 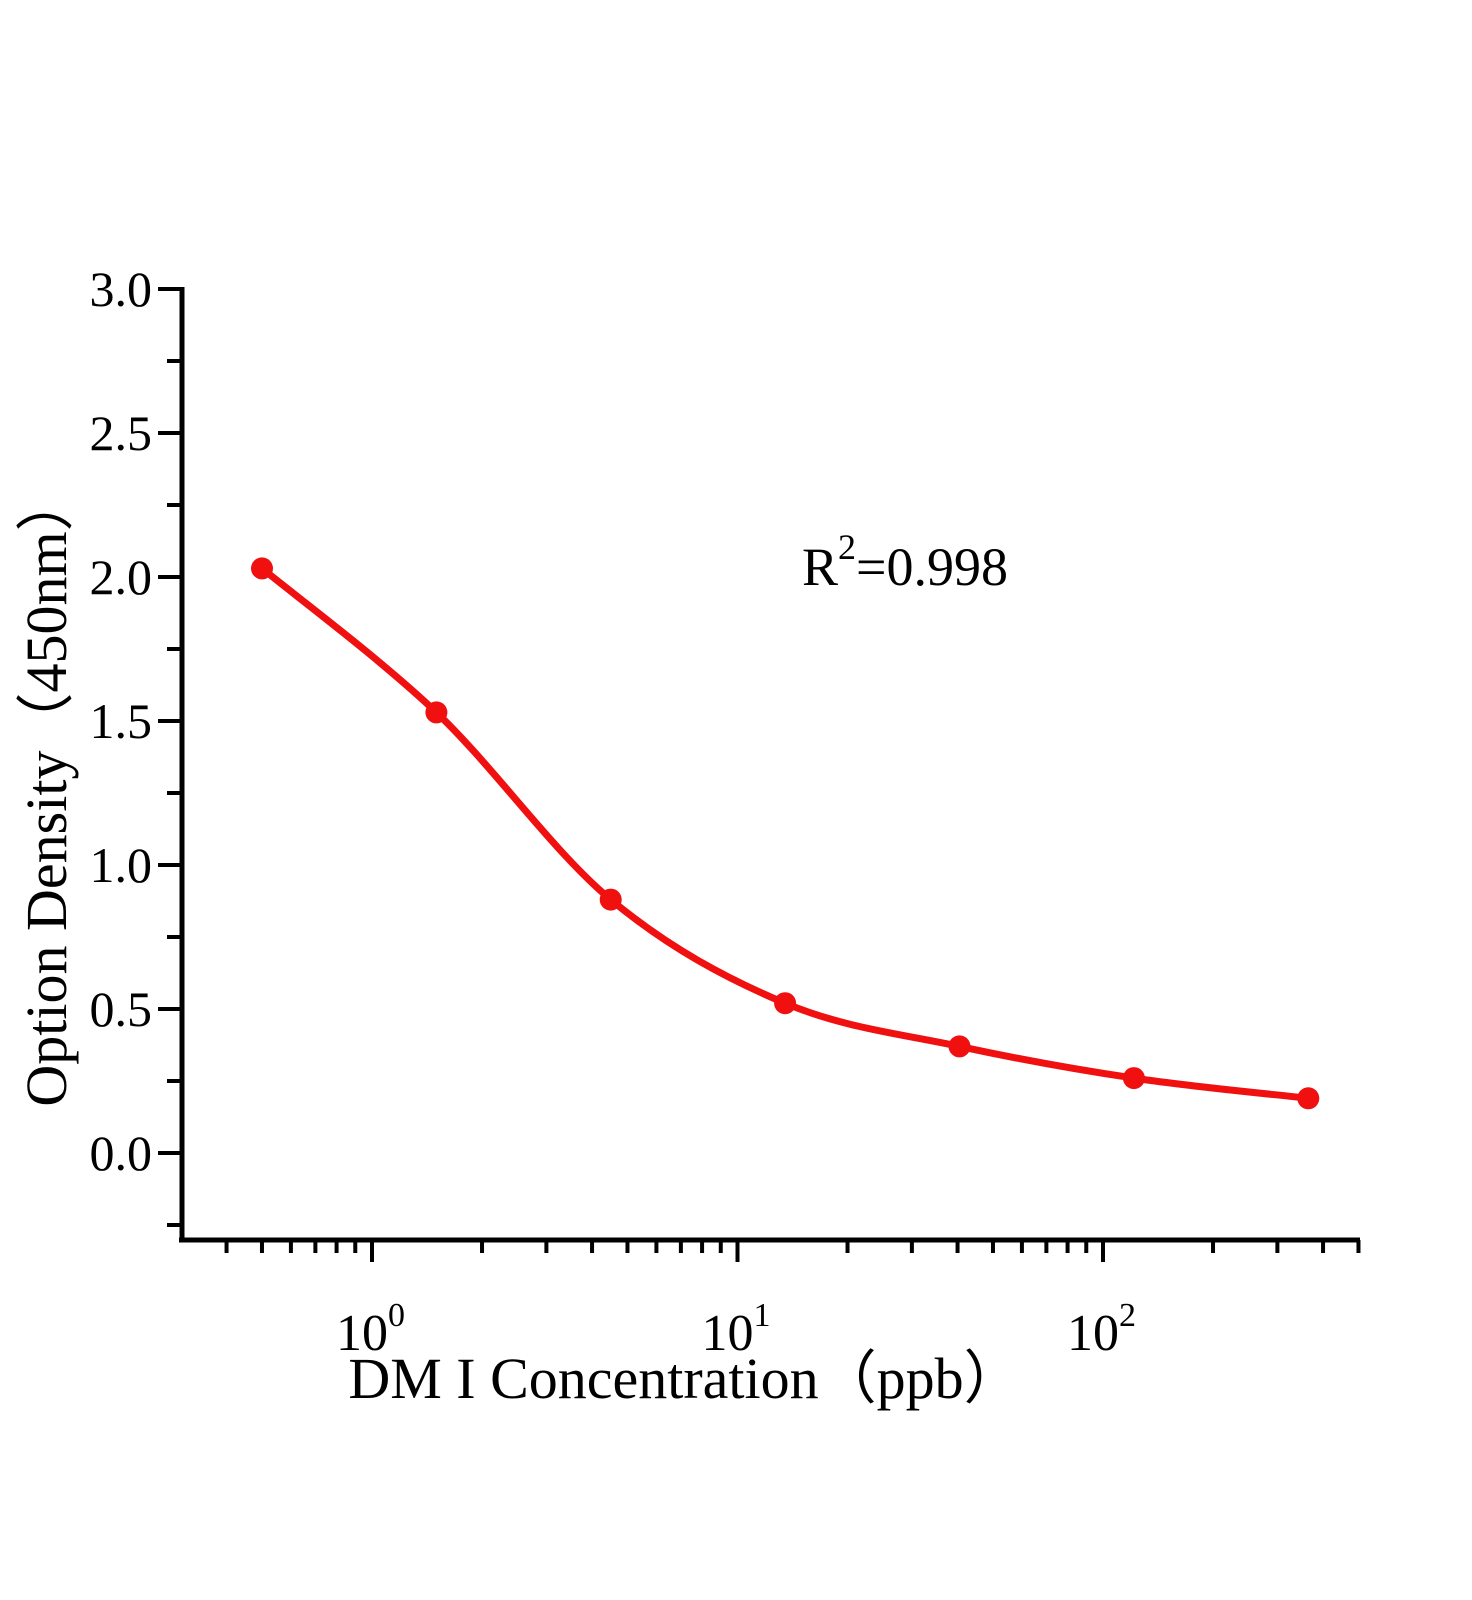 I want to click on x-tick-labels: 10⁰ 10¹ 10², so click(x=736, y=1329).